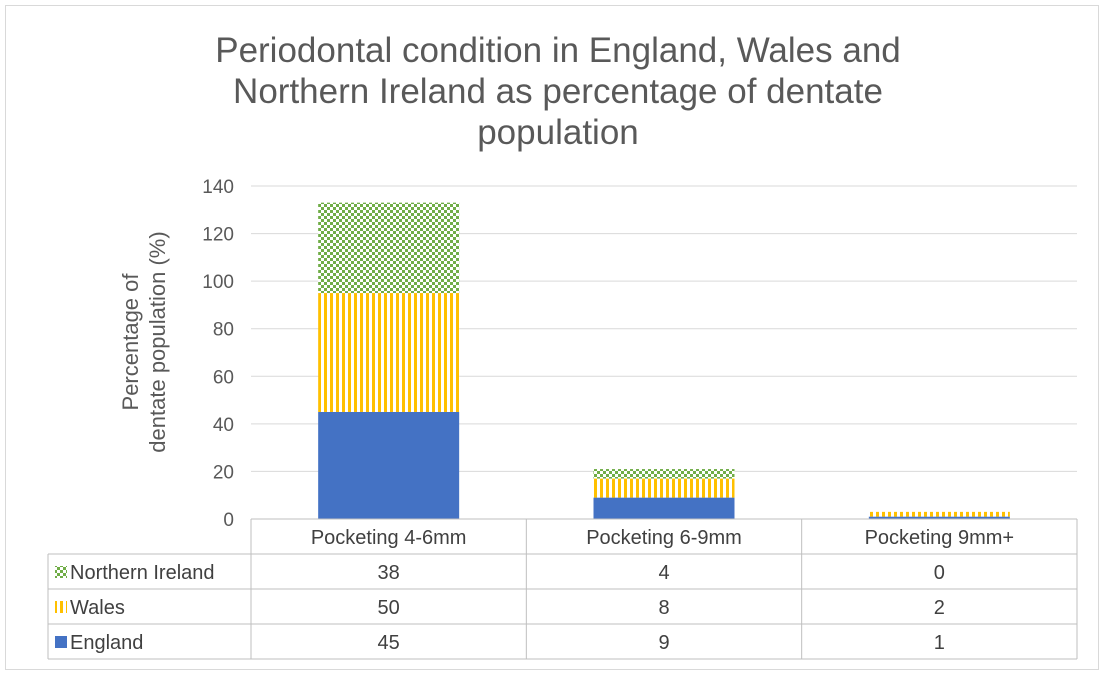 The width and height of the screenshot is (1104, 675). Describe the element at coordinates (218, 282) in the screenshot. I see `y-tick-label: 100` at that location.